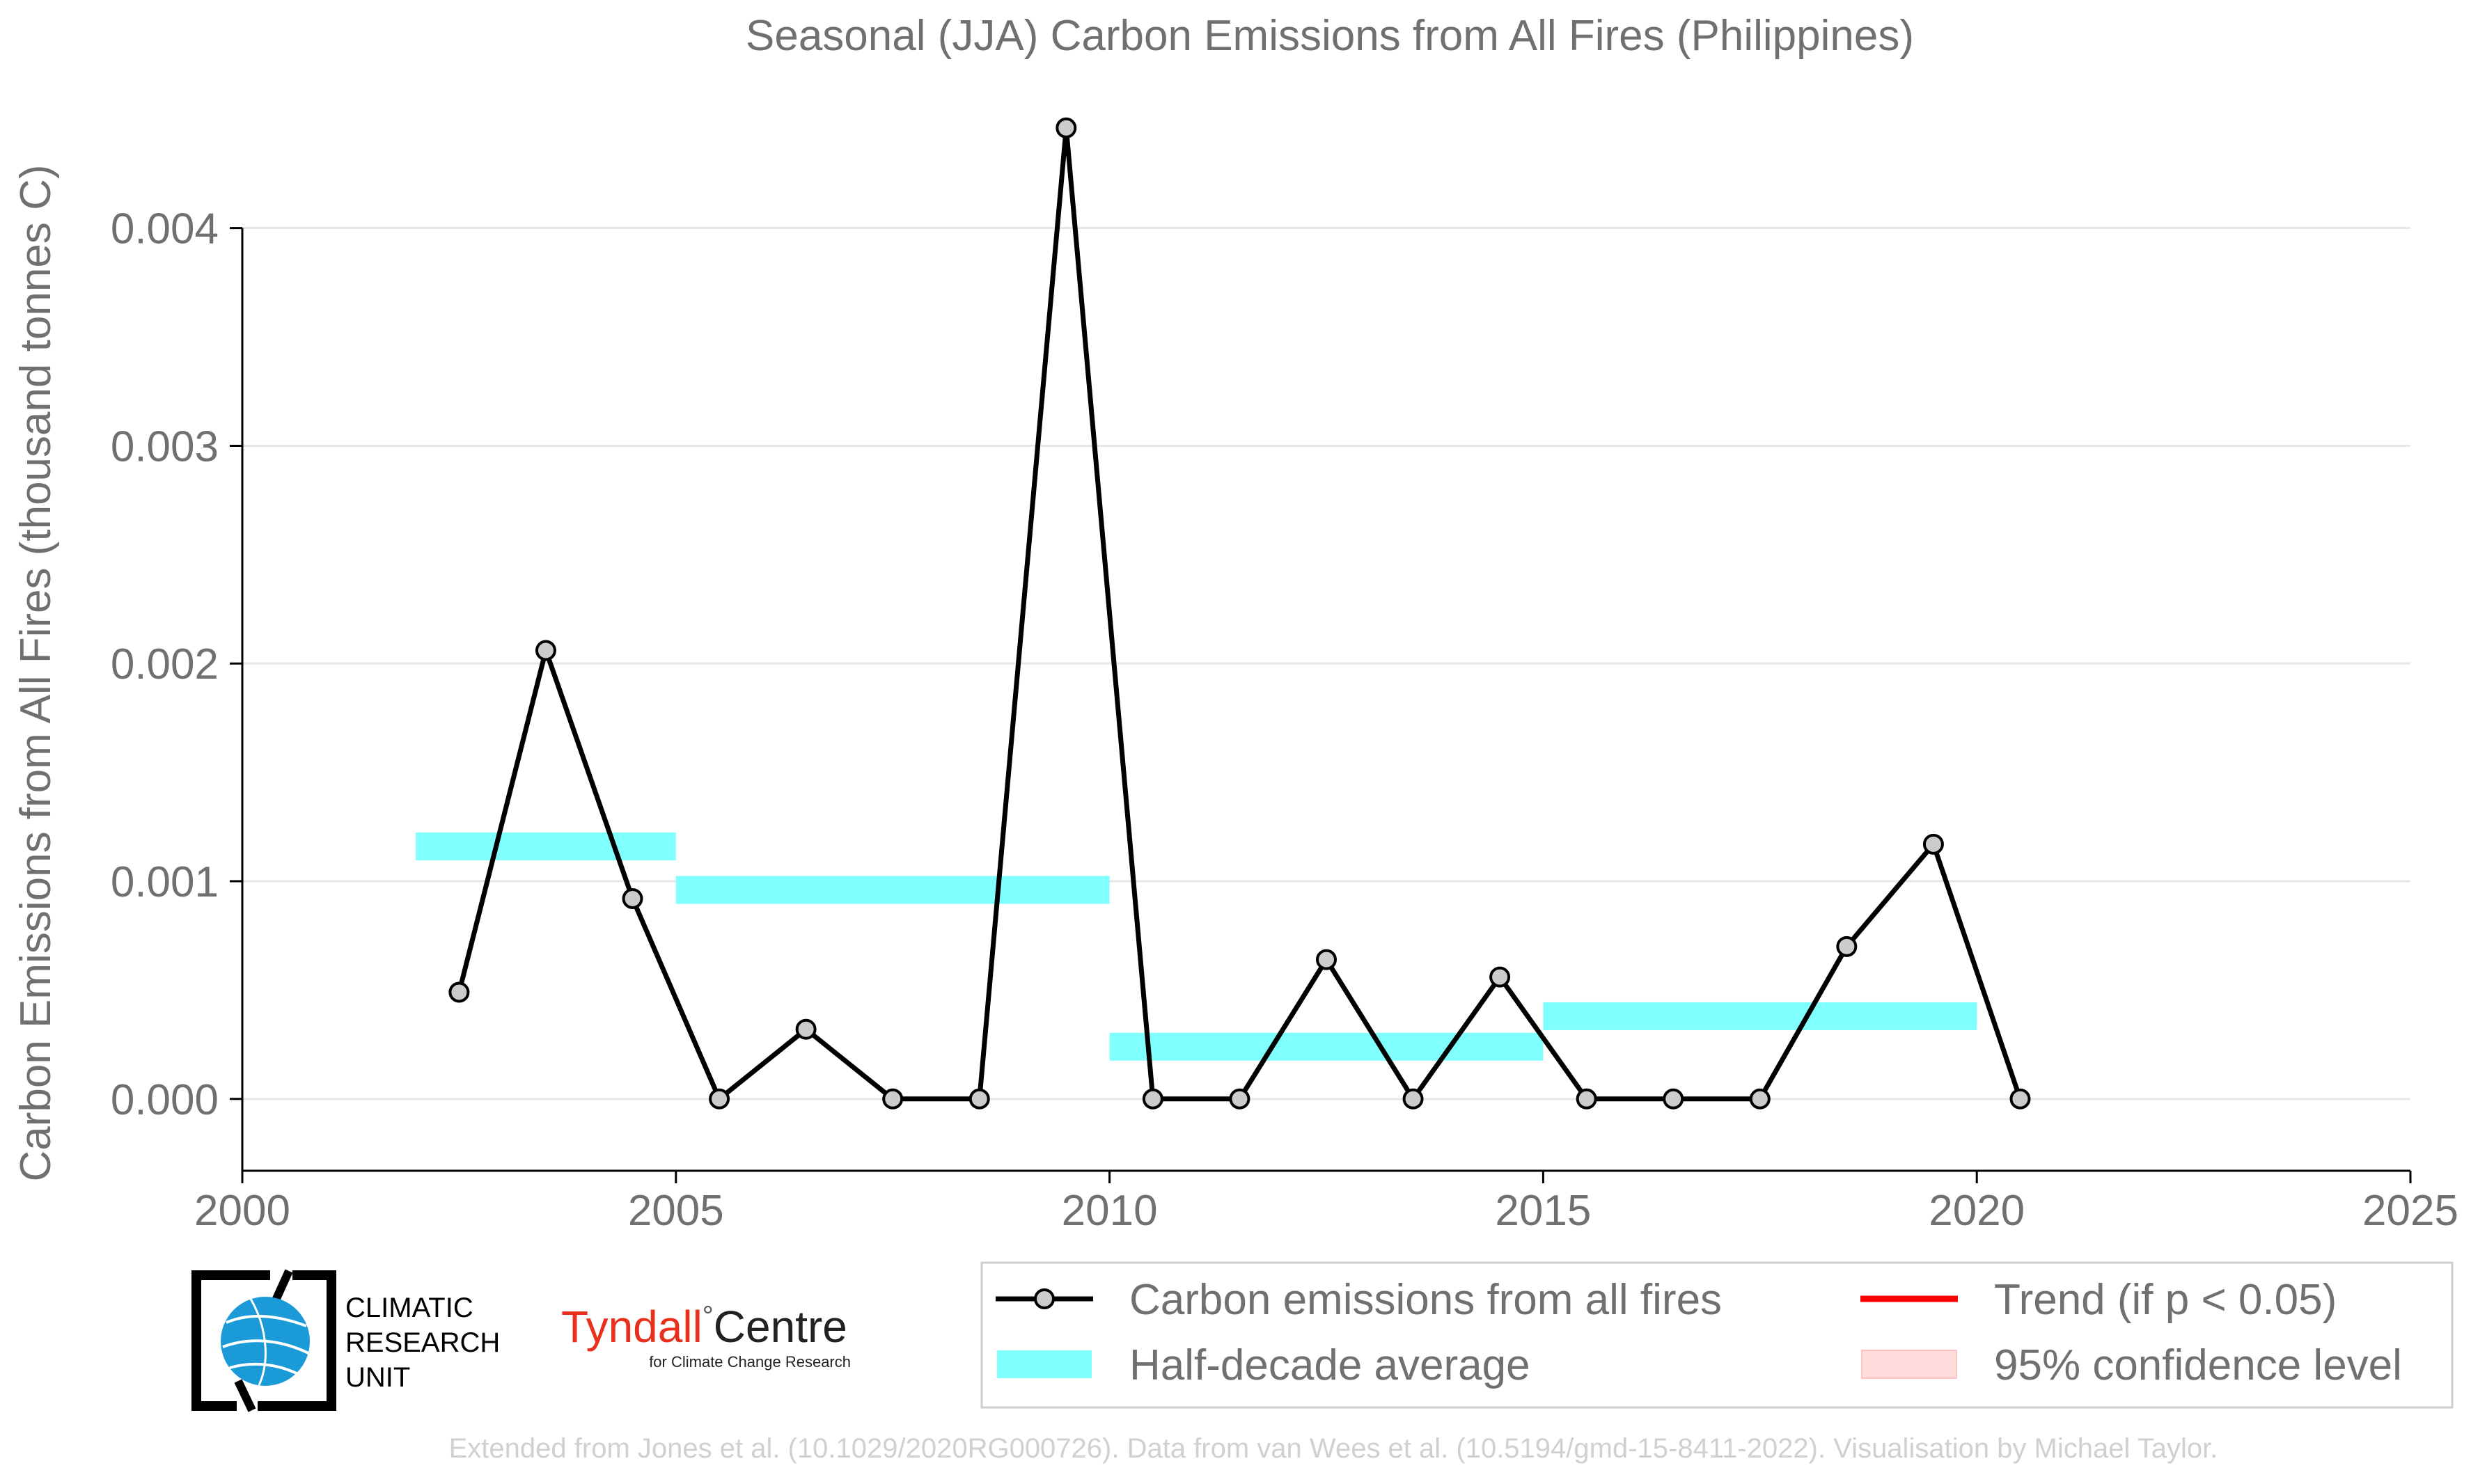 The width and height of the screenshot is (2471, 1484). Describe the element at coordinates (266, 1341) in the screenshot. I see `globe-icon` at that location.